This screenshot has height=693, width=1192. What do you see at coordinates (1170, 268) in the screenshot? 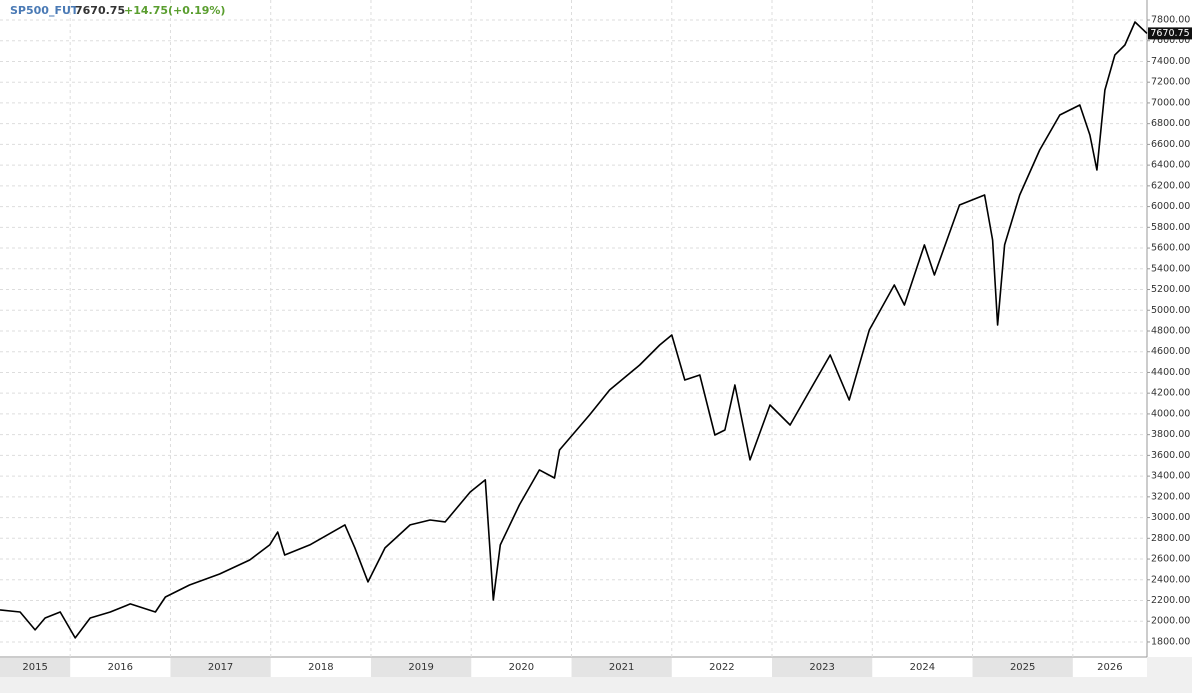
I see `y-tick-label: 5400.00` at bounding box center [1170, 268].